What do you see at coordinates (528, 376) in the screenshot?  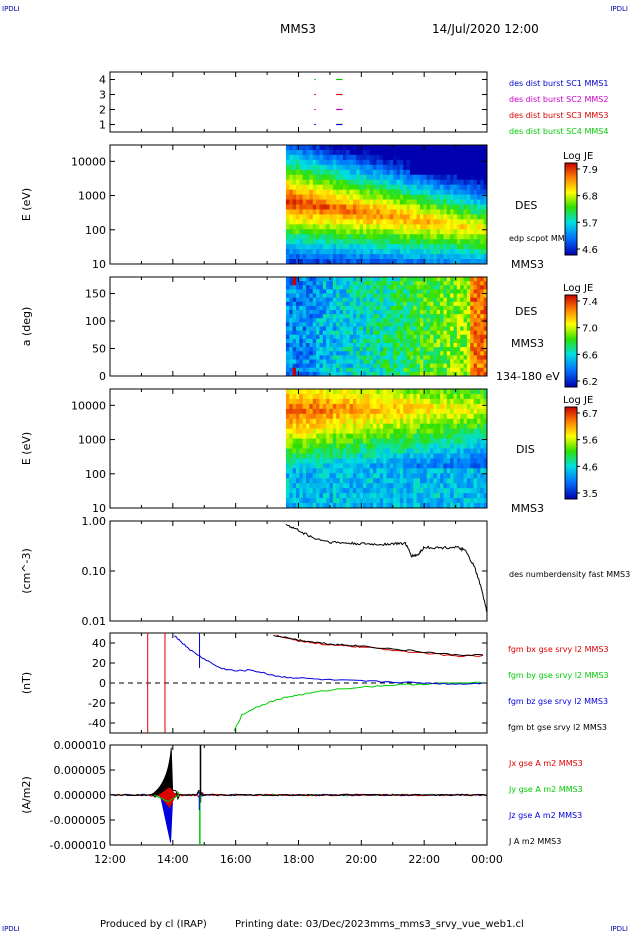 I see `energy-range-label: 134-180 eV` at bounding box center [528, 376].